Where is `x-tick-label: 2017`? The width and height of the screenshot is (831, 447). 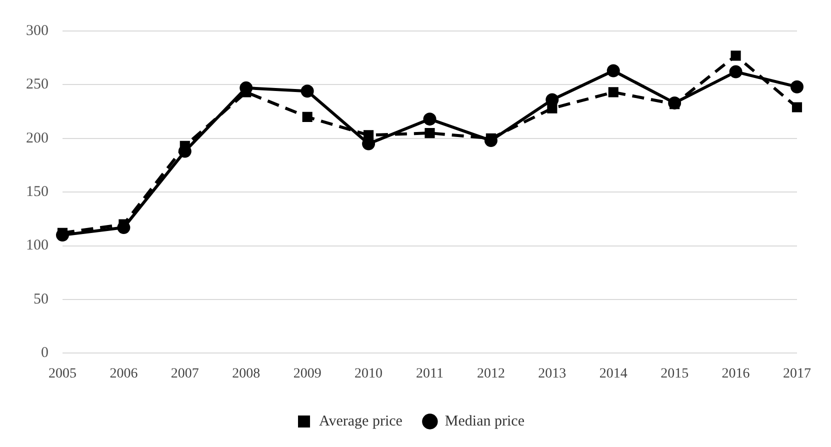
x-tick-label: 2017 is located at coordinates (797, 374).